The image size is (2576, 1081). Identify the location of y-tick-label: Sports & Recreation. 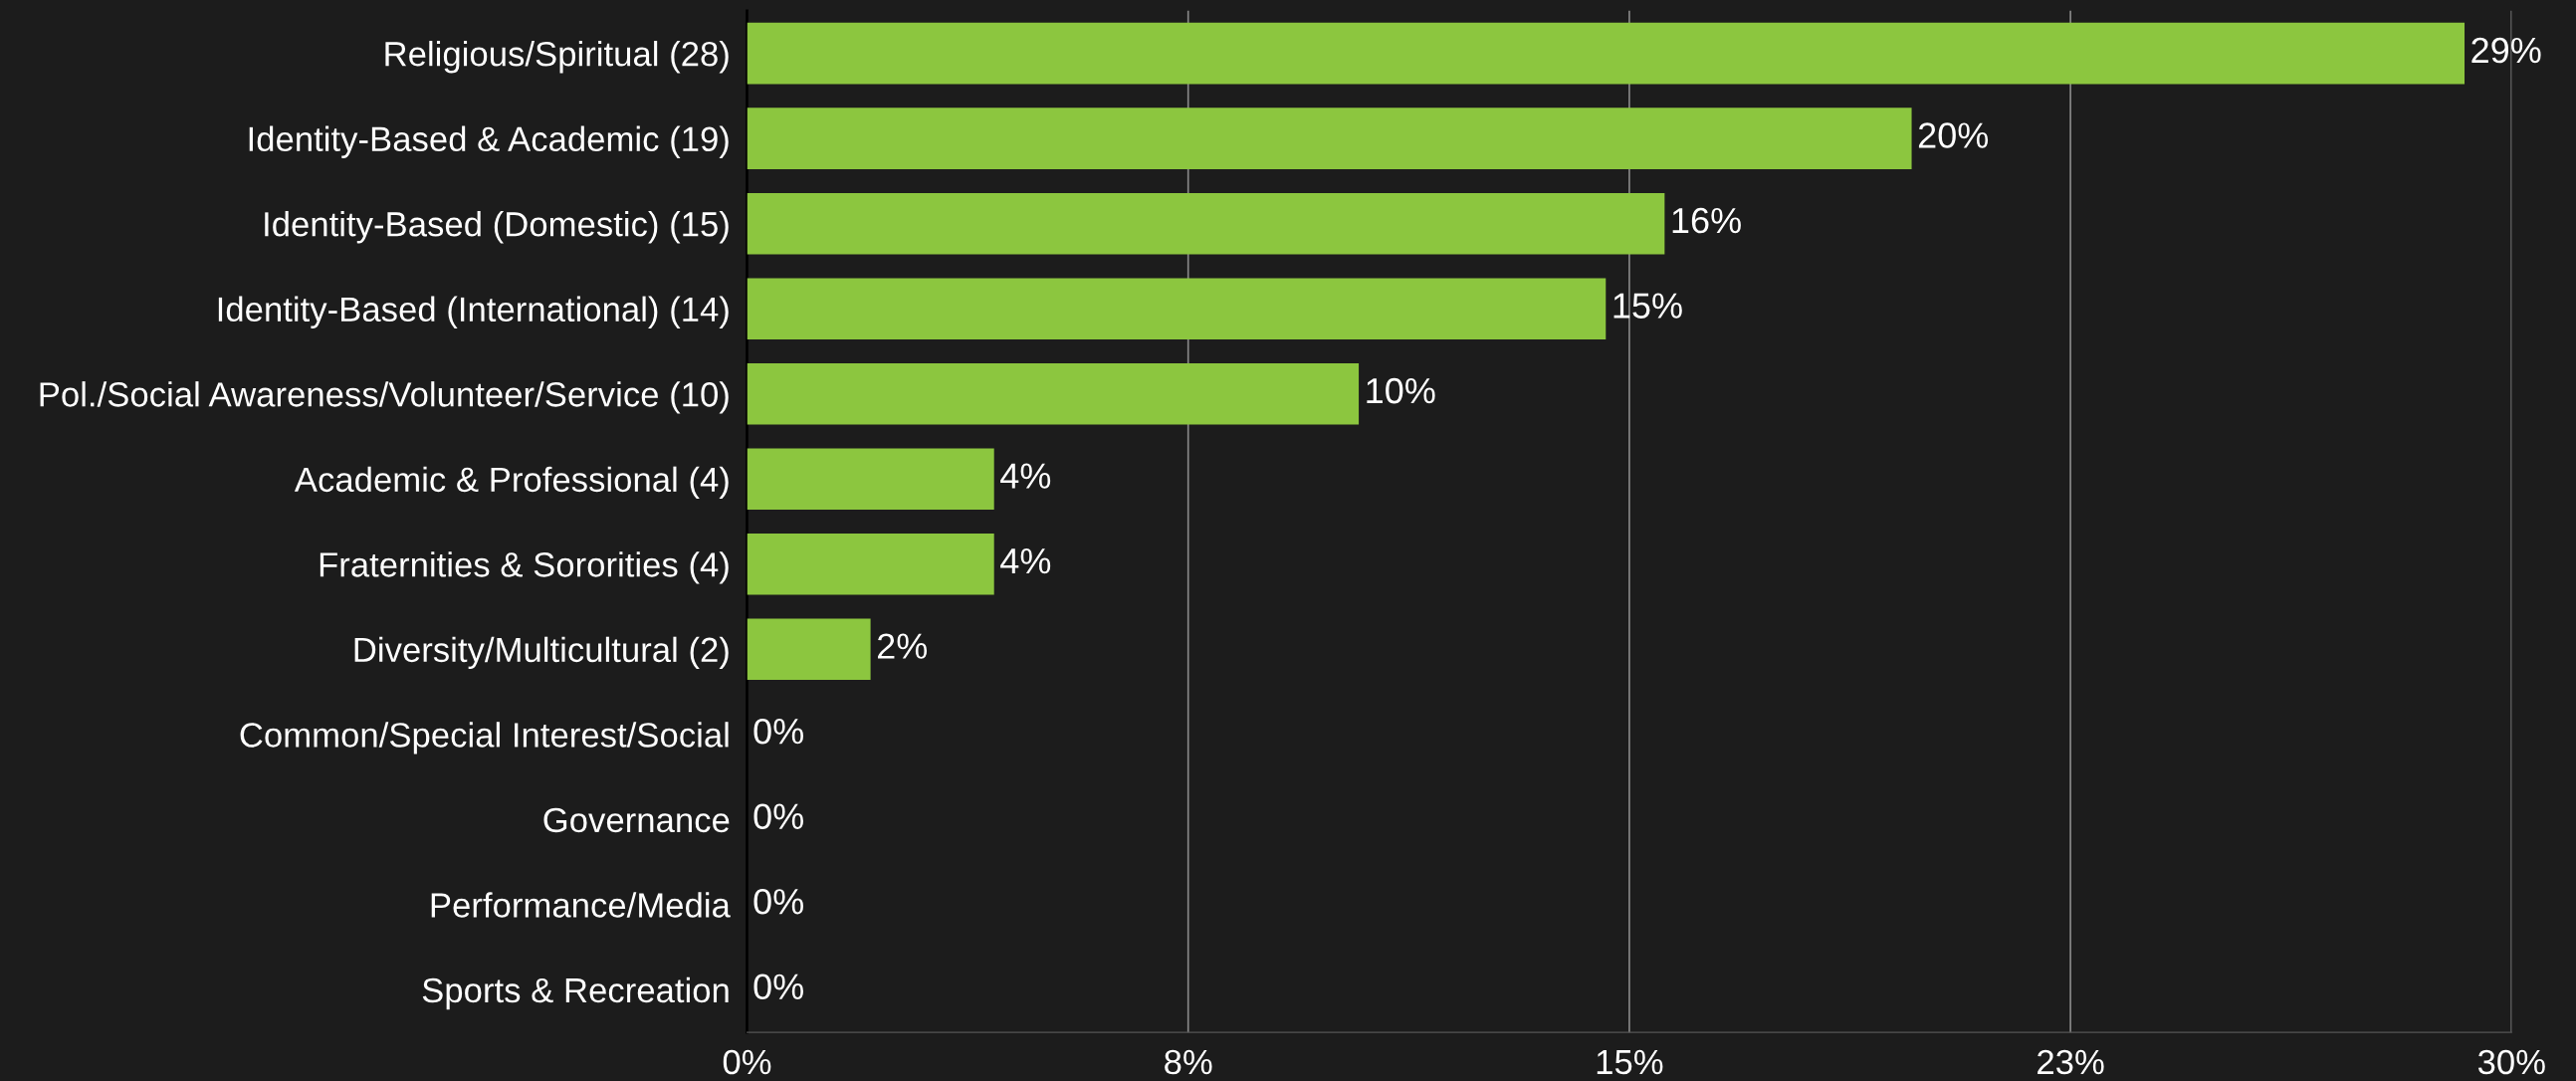
(575, 993).